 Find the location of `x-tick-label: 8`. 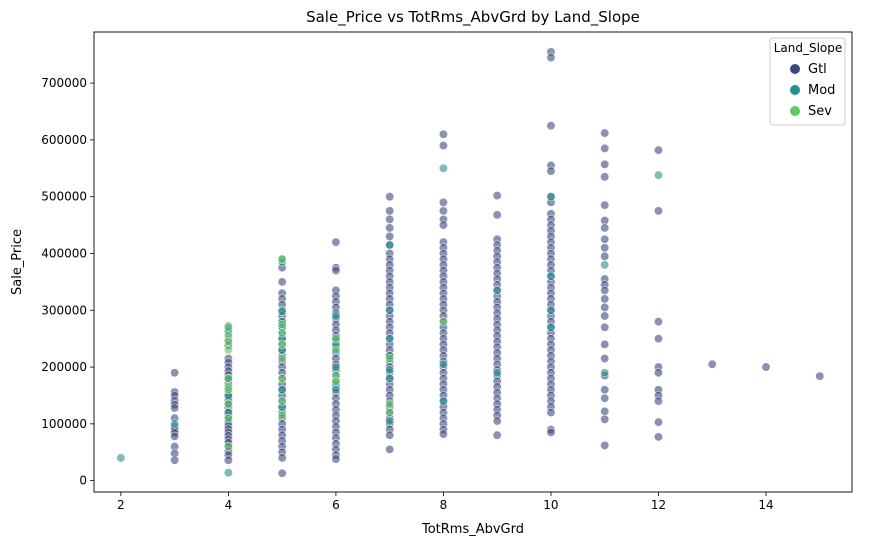

x-tick-label: 8 is located at coordinates (444, 505).